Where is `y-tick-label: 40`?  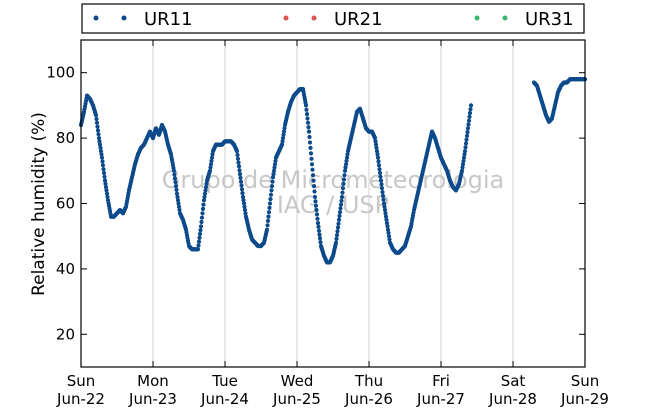
y-tick-label: 40 is located at coordinates (65, 269).